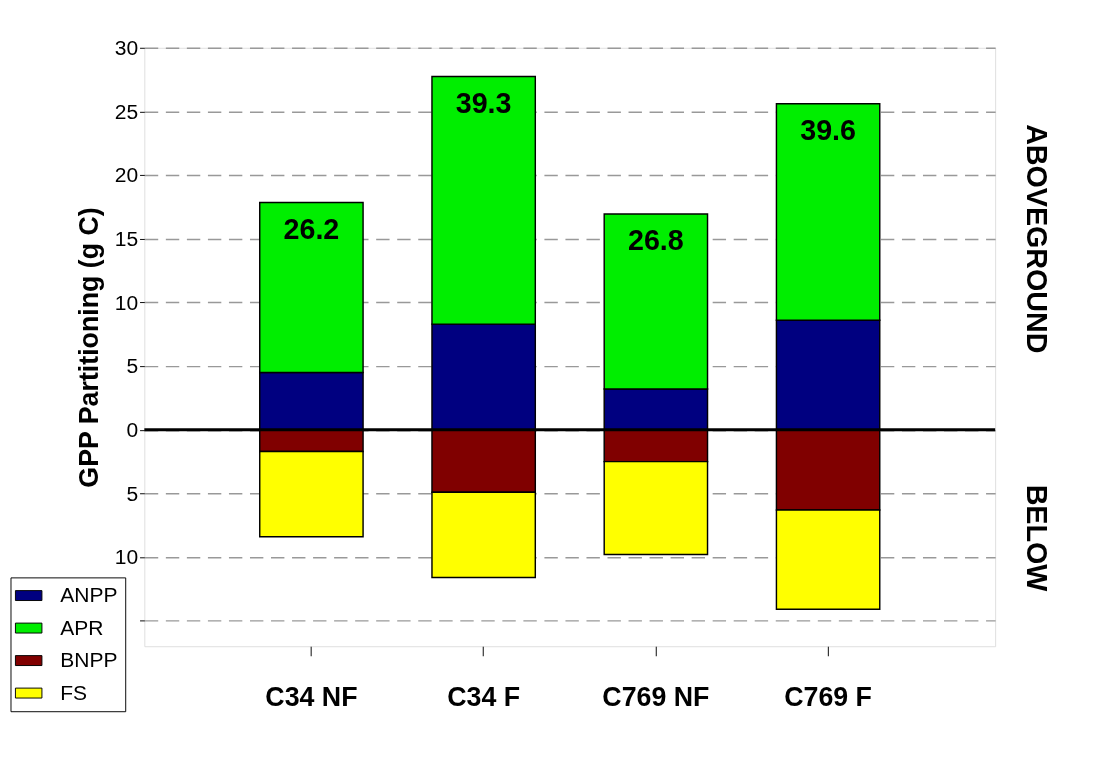 Image resolution: width=1107 pixels, height=781 pixels. Describe the element at coordinates (126, 111) in the screenshot. I see `y-tick-label: 25` at that location.